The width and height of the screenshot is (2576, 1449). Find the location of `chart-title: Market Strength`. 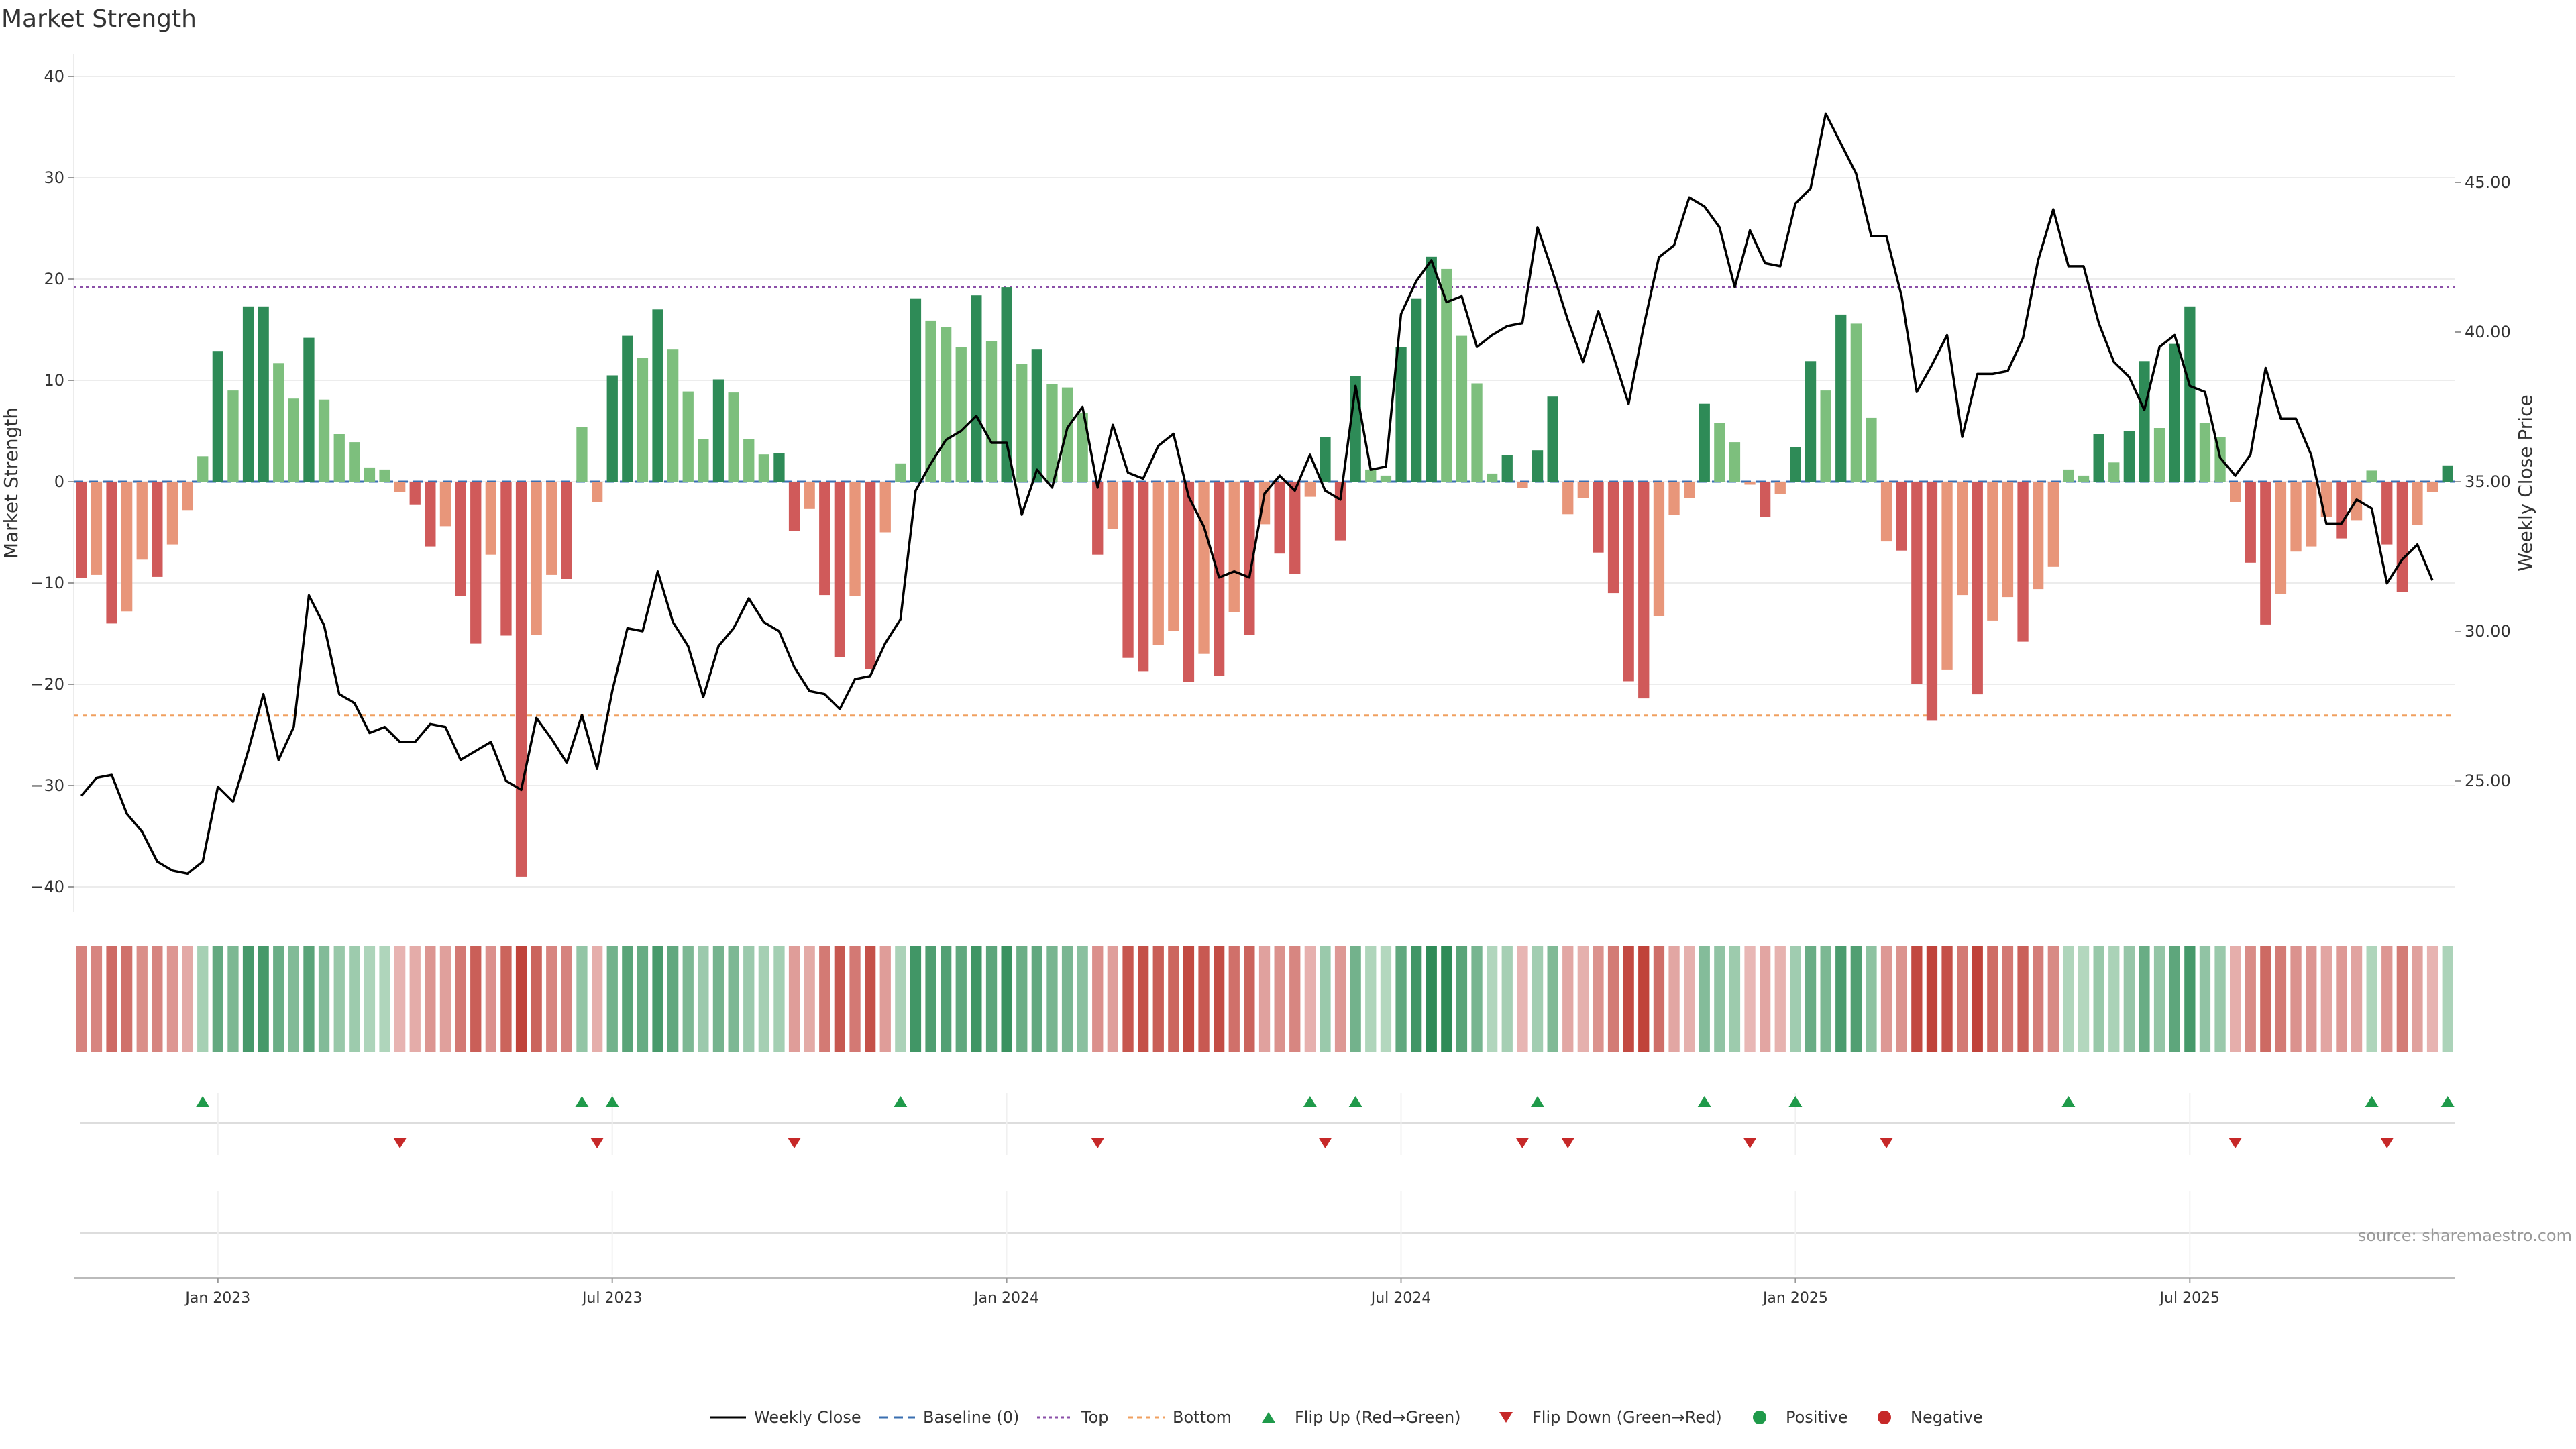

chart-title: Market Strength is located at coordinates (99, 19).